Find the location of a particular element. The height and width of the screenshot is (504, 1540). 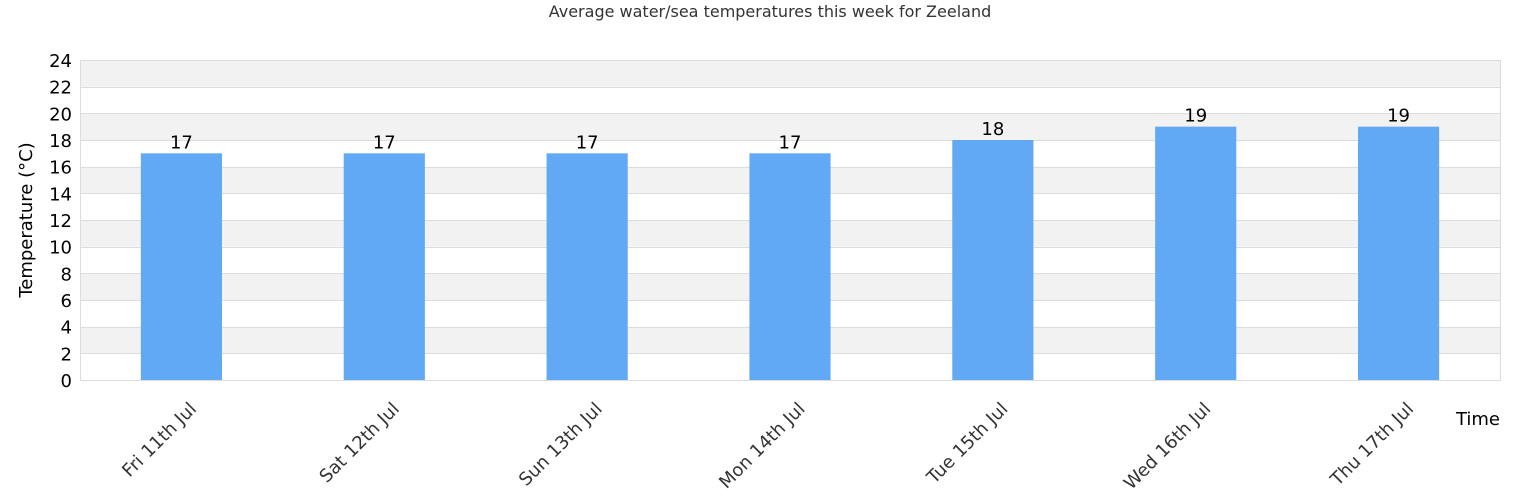

x-tick-label: Sat 12th Jul is located at coordinates (359, 443).